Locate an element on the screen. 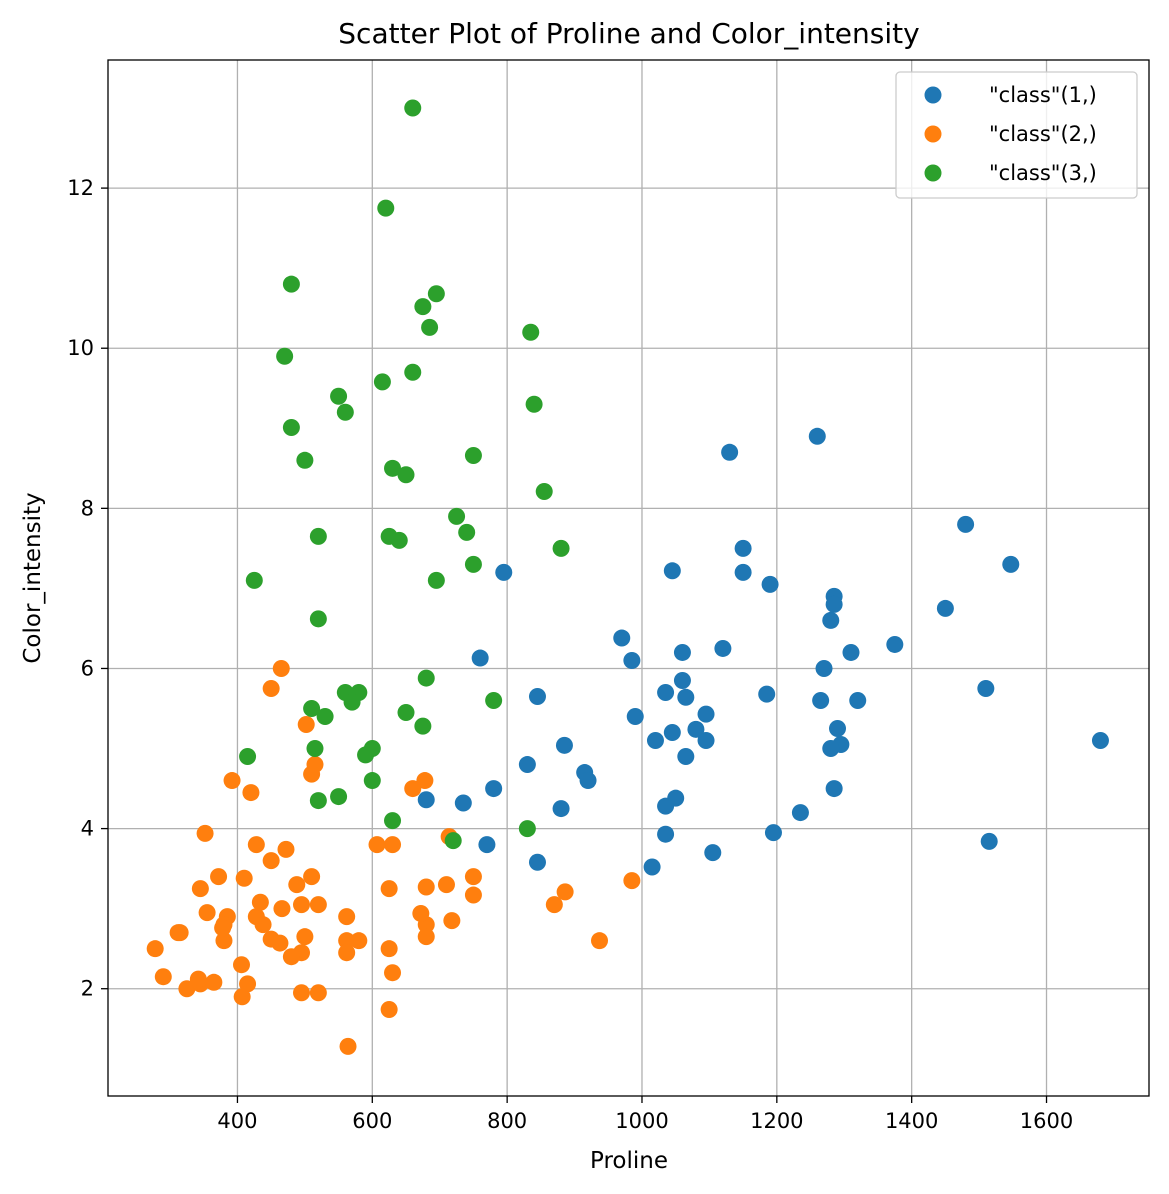  y-tick-label: 10 is located at coordinates (80, 348).